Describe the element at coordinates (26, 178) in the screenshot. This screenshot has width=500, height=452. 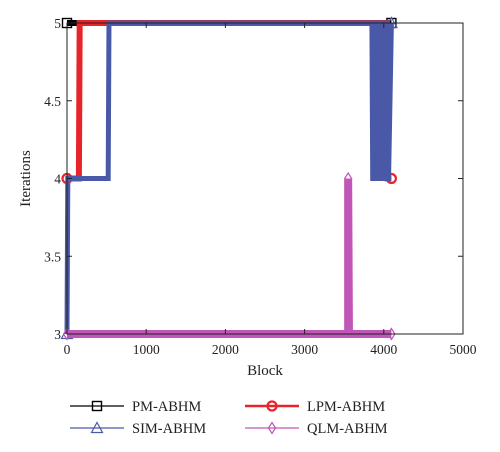
I see `y-axis-title: Iterations` at that location.